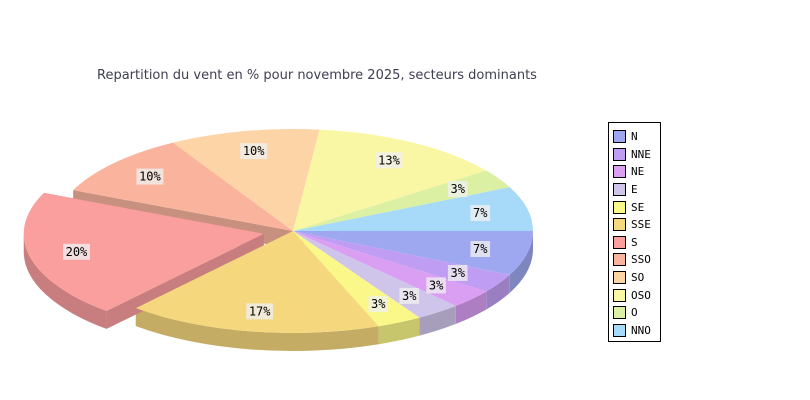  What do you see at coordinates (399, 331) in the screenshot?
I see `wall-rim-SE` at bounding box center [399, 331].